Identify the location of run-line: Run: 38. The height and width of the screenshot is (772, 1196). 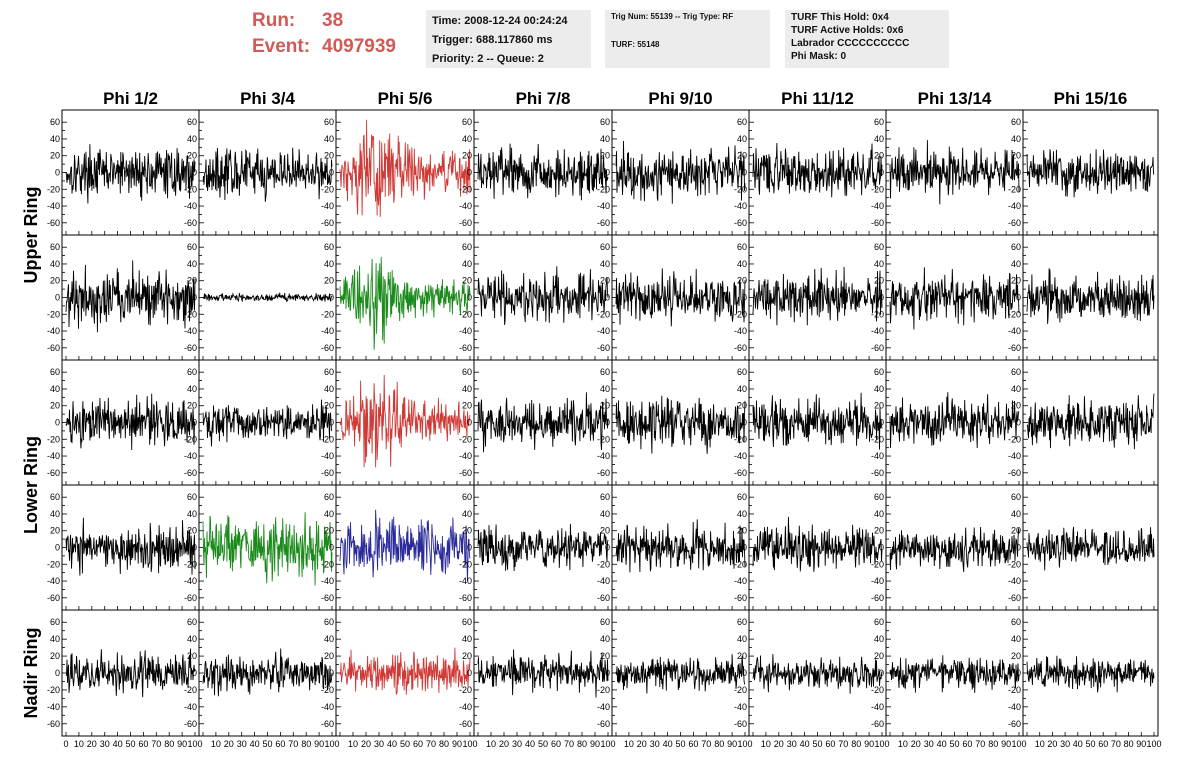
(337, 21).